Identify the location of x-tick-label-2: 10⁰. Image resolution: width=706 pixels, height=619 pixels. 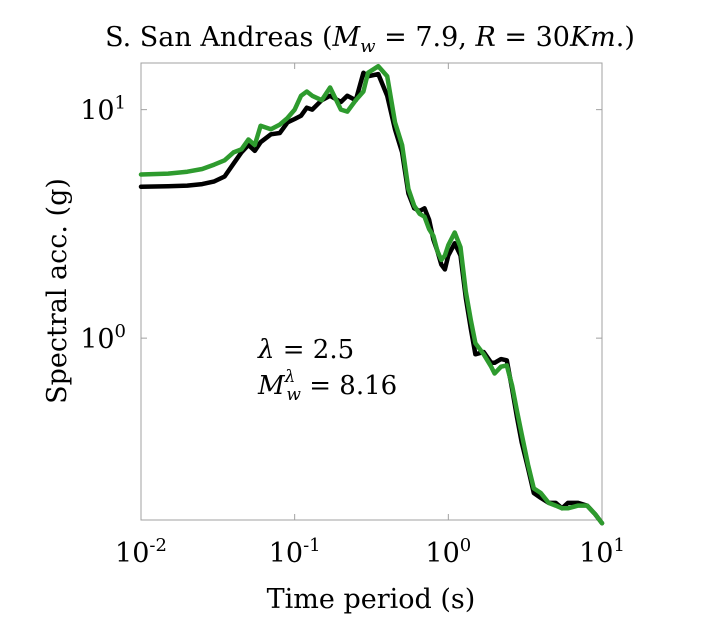
(448, 552).